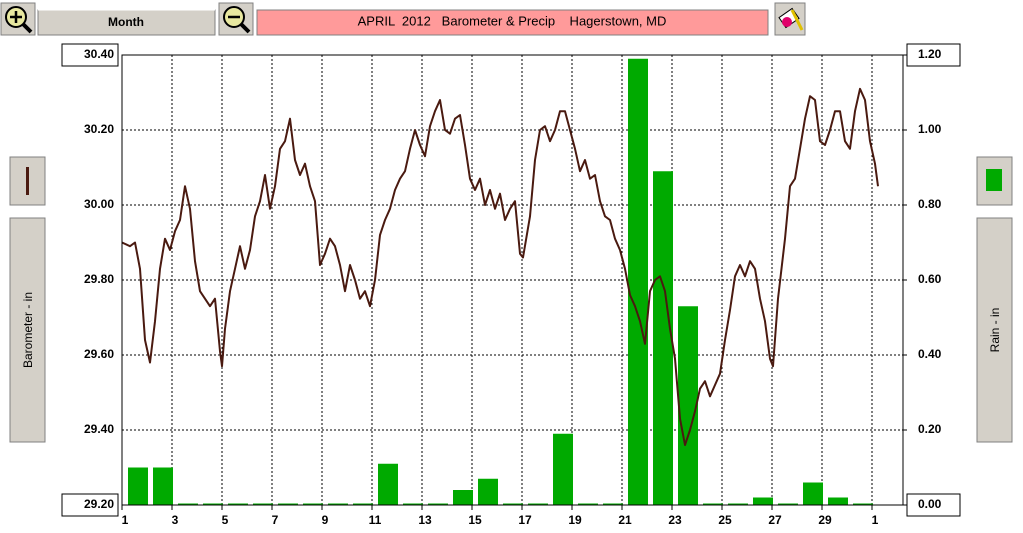 This screenshot has height=533, width=1023. What do you see at coordinates (99, 504) in the screenshot?
I see `y-tick-label: 29.20` at bounding box center [99, 504].